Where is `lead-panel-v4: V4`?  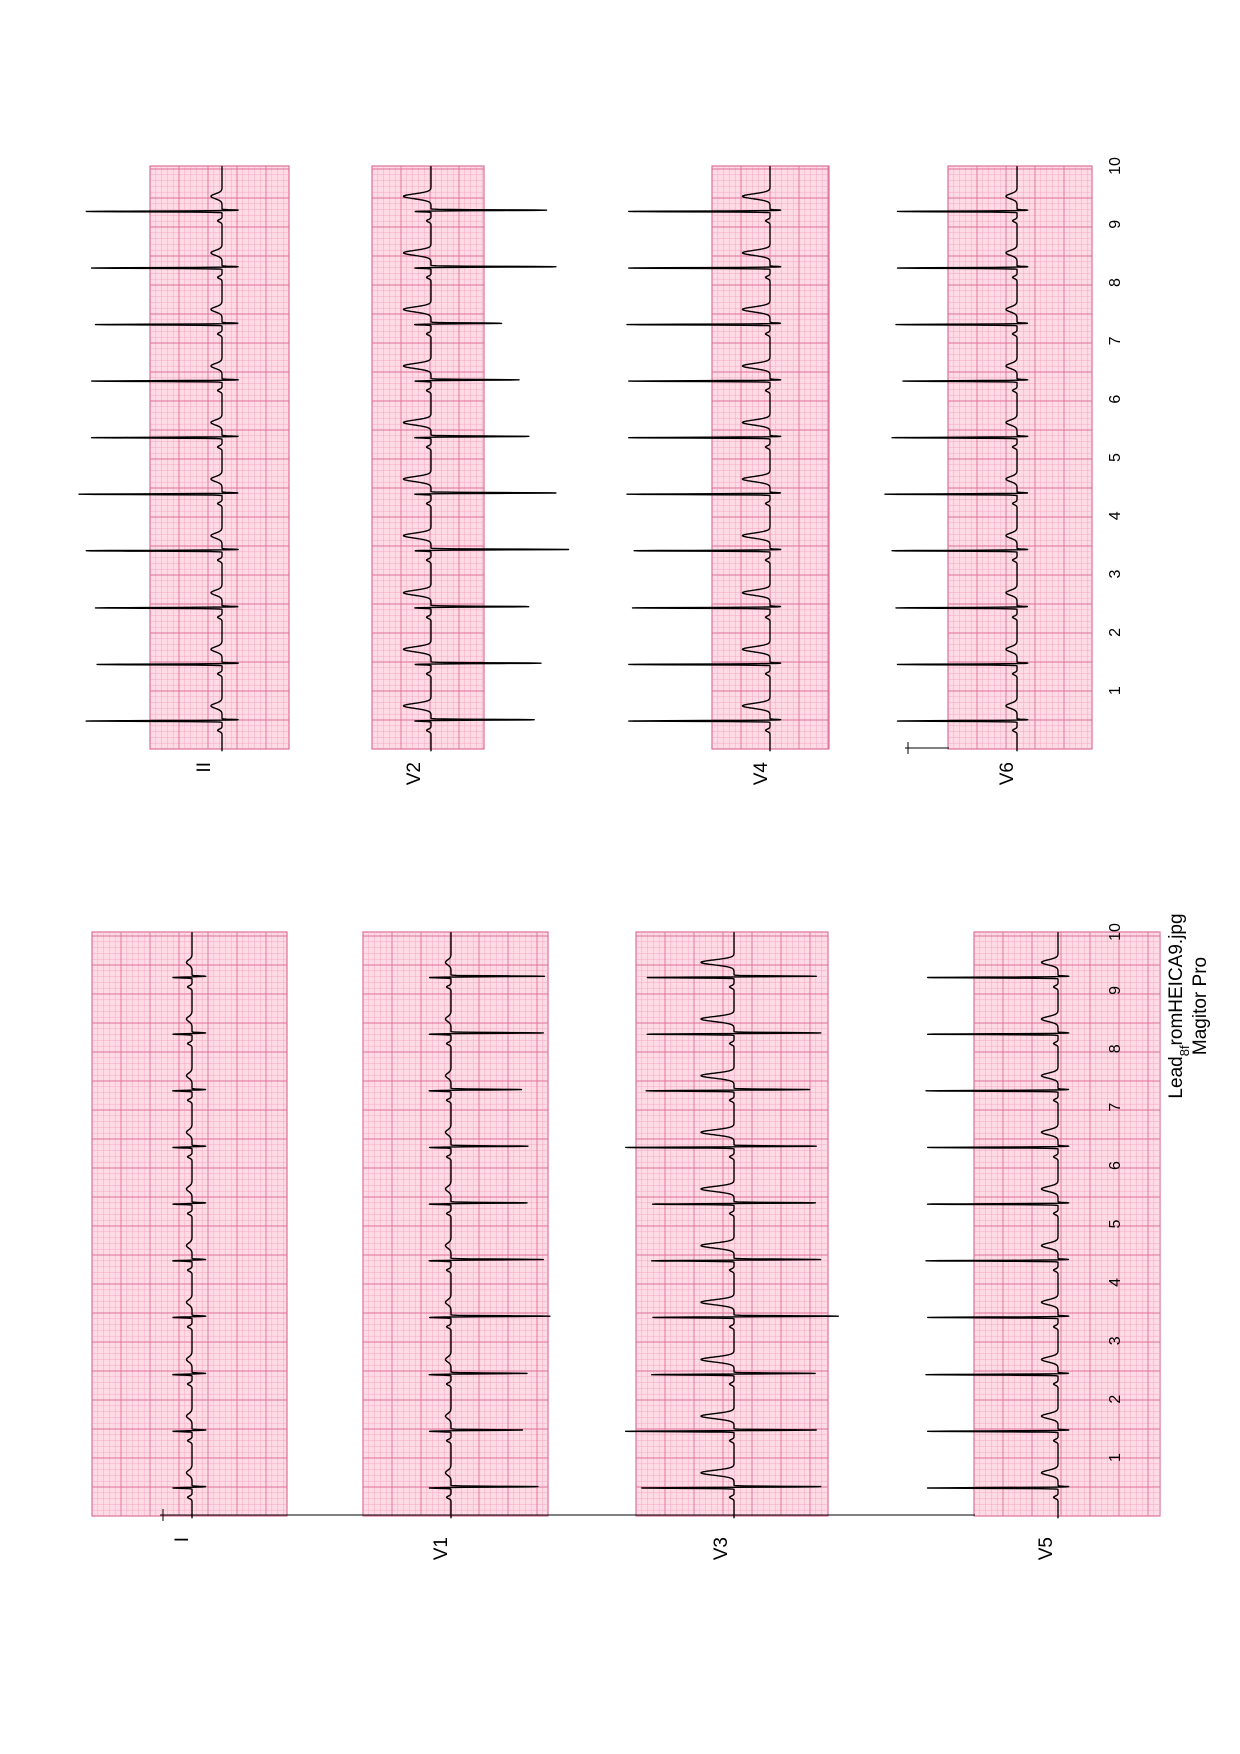
lead-panel-v4: V4 is located at coordinates (728, 475).